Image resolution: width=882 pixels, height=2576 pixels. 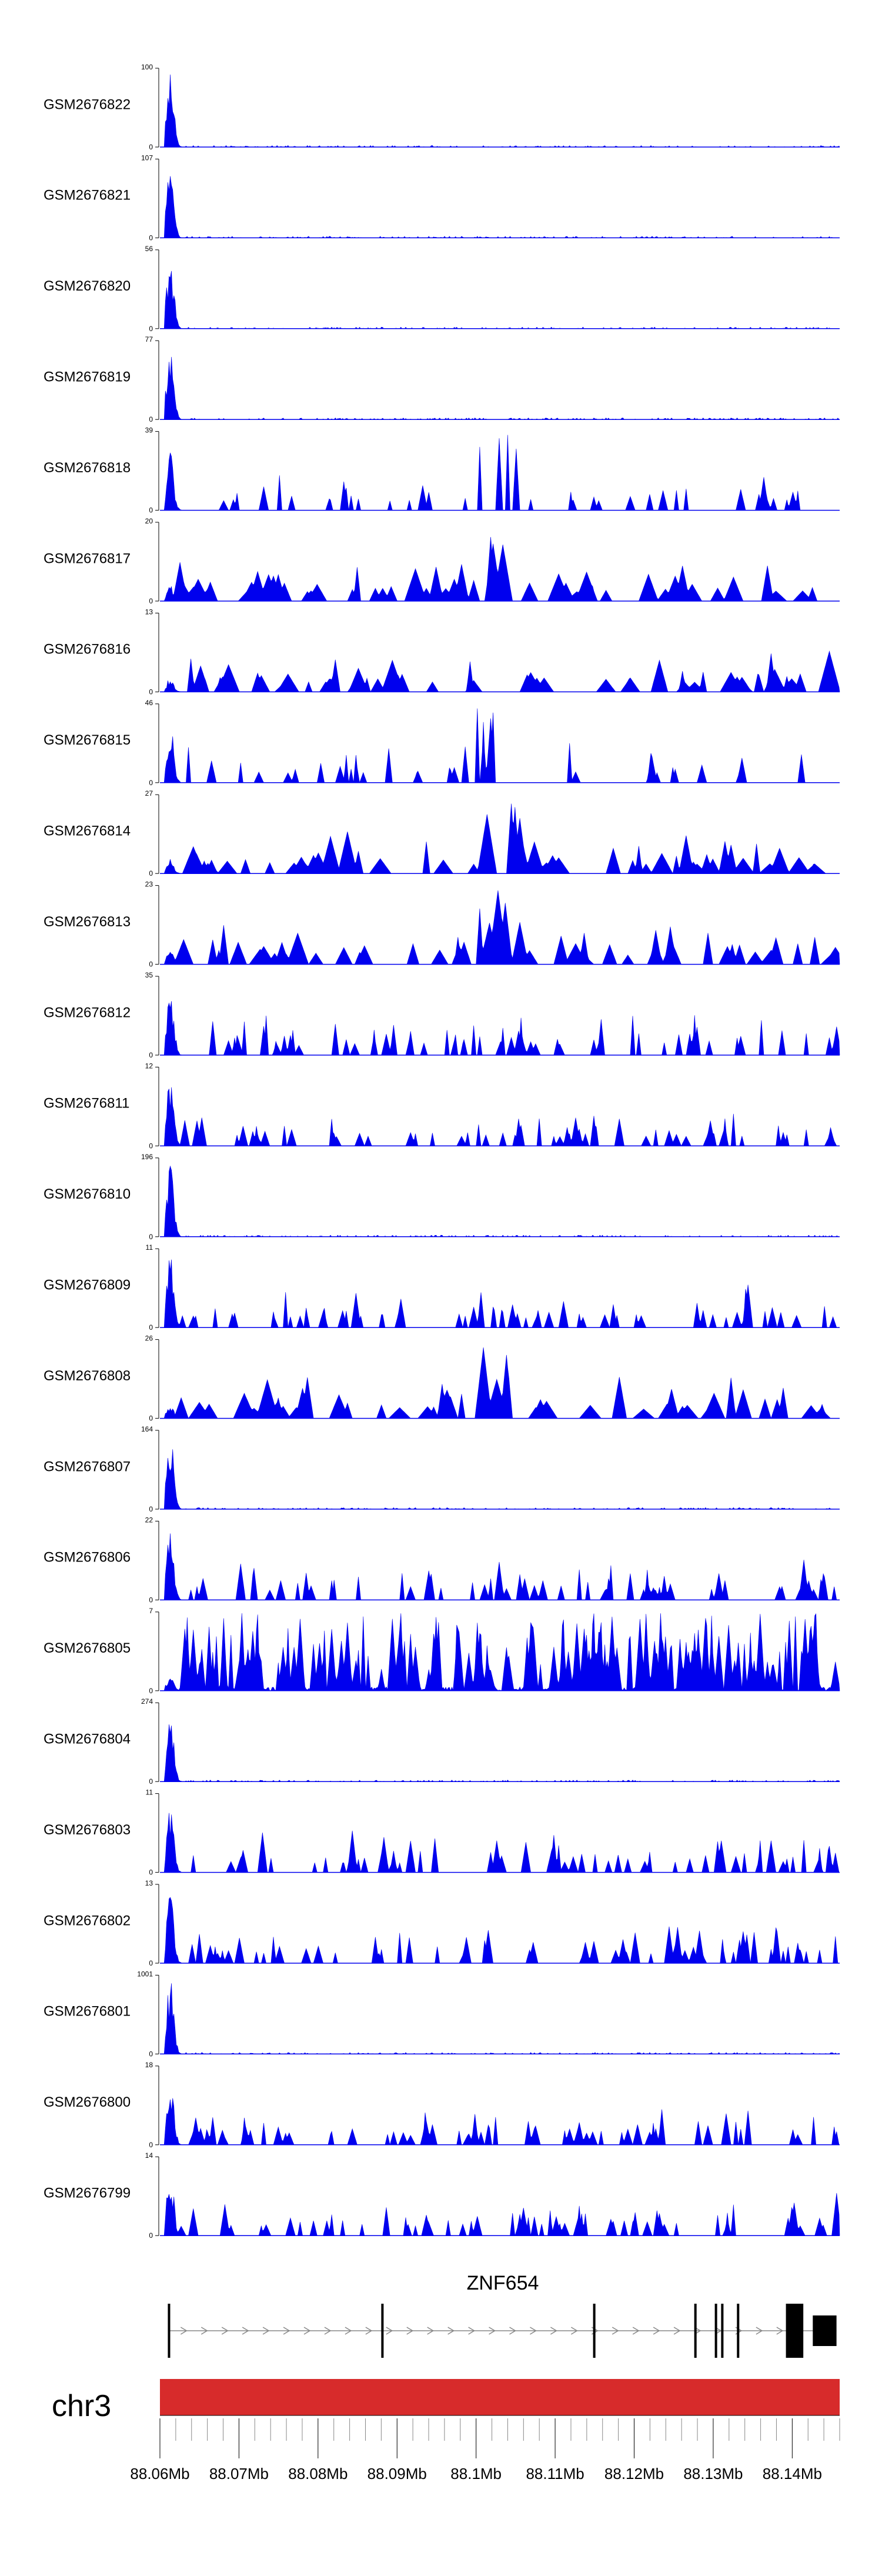 I want to click on track-GSM2676806: GSM2676806 22 0, so click(x=442, y=1560).